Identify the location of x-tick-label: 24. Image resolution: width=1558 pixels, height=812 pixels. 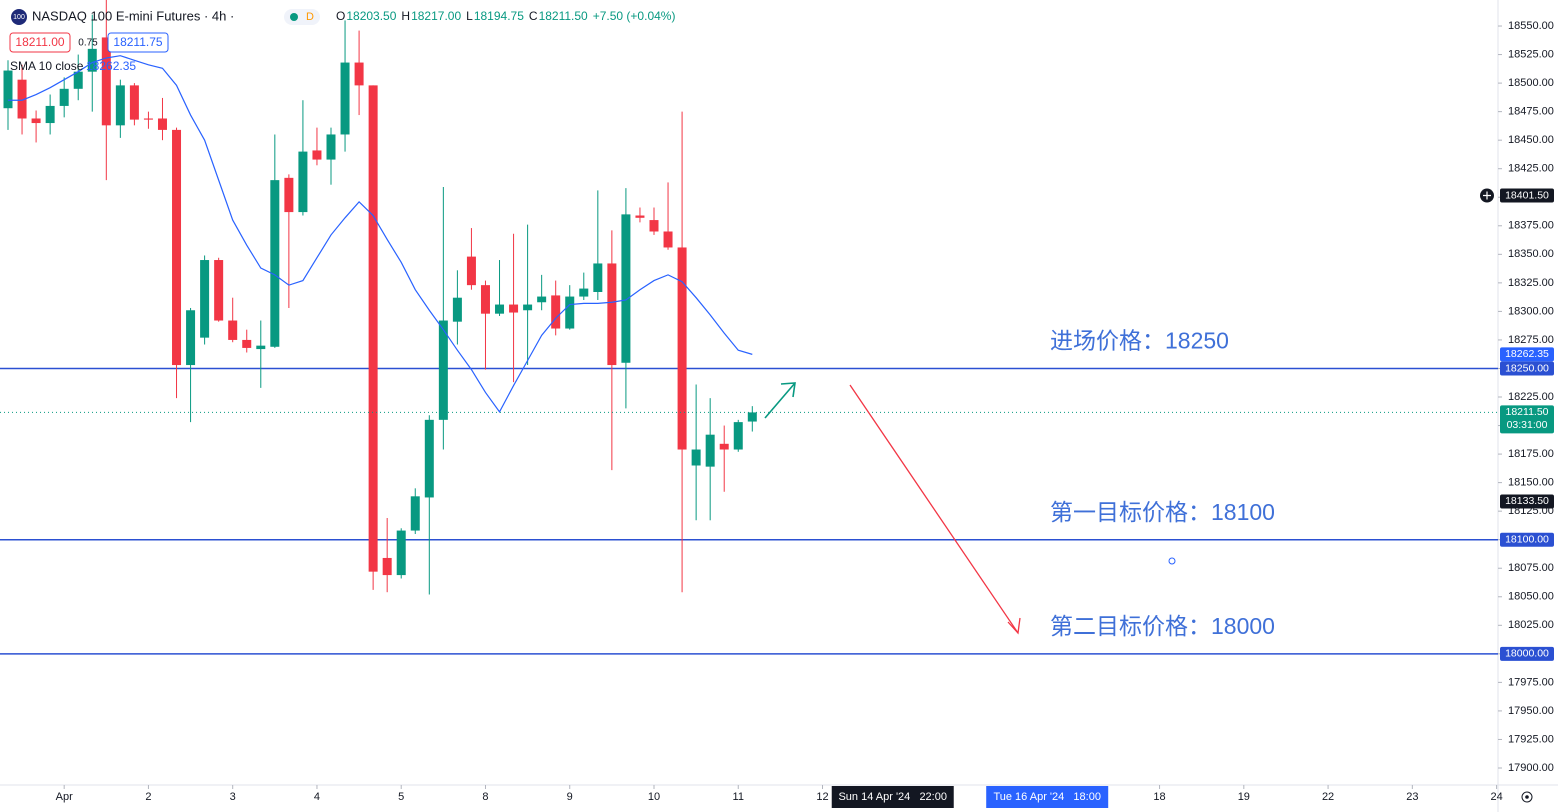
(1496, 797).